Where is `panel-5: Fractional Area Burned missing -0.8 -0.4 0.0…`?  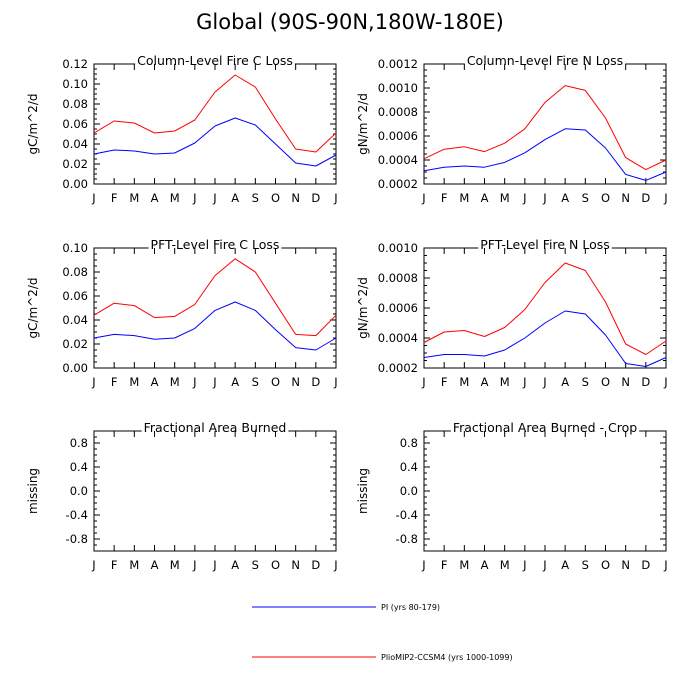
panel-5: Fractional Area Burned missing -0.8 -0.4 0.0… is located at coordinates (182, 496).